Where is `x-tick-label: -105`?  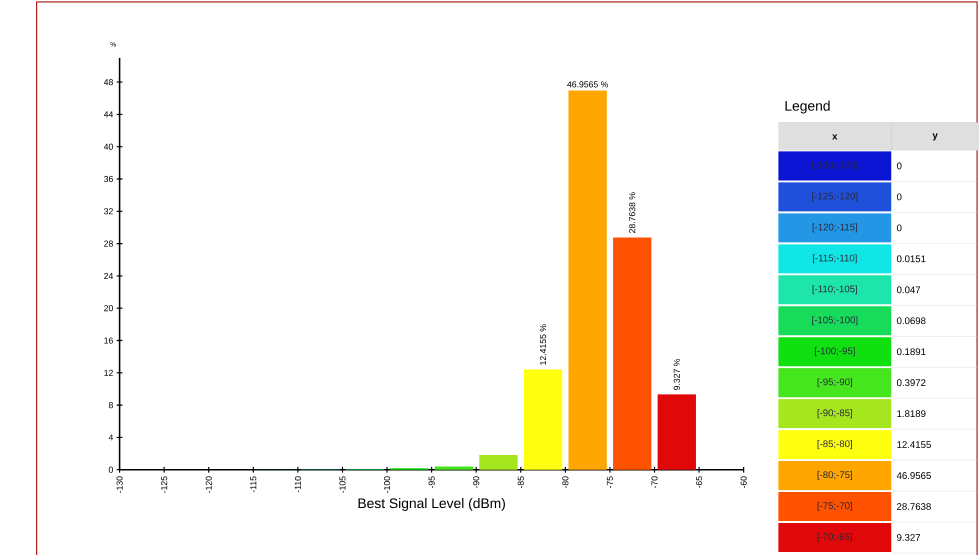 x-tick-label: -105 is located at coordinates (342, 485).